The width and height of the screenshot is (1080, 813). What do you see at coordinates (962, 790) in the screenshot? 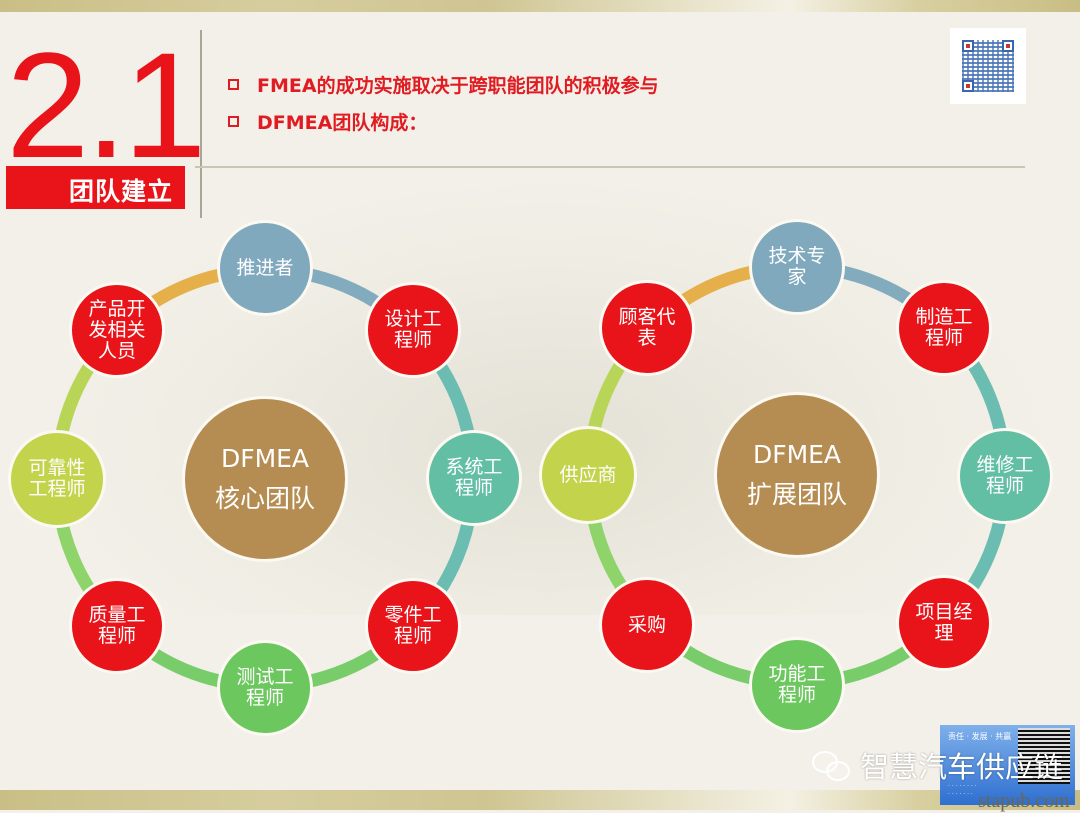
I see `card-info: · · · · · · · · · · · · · · ·` at bounding box center [962, 790].